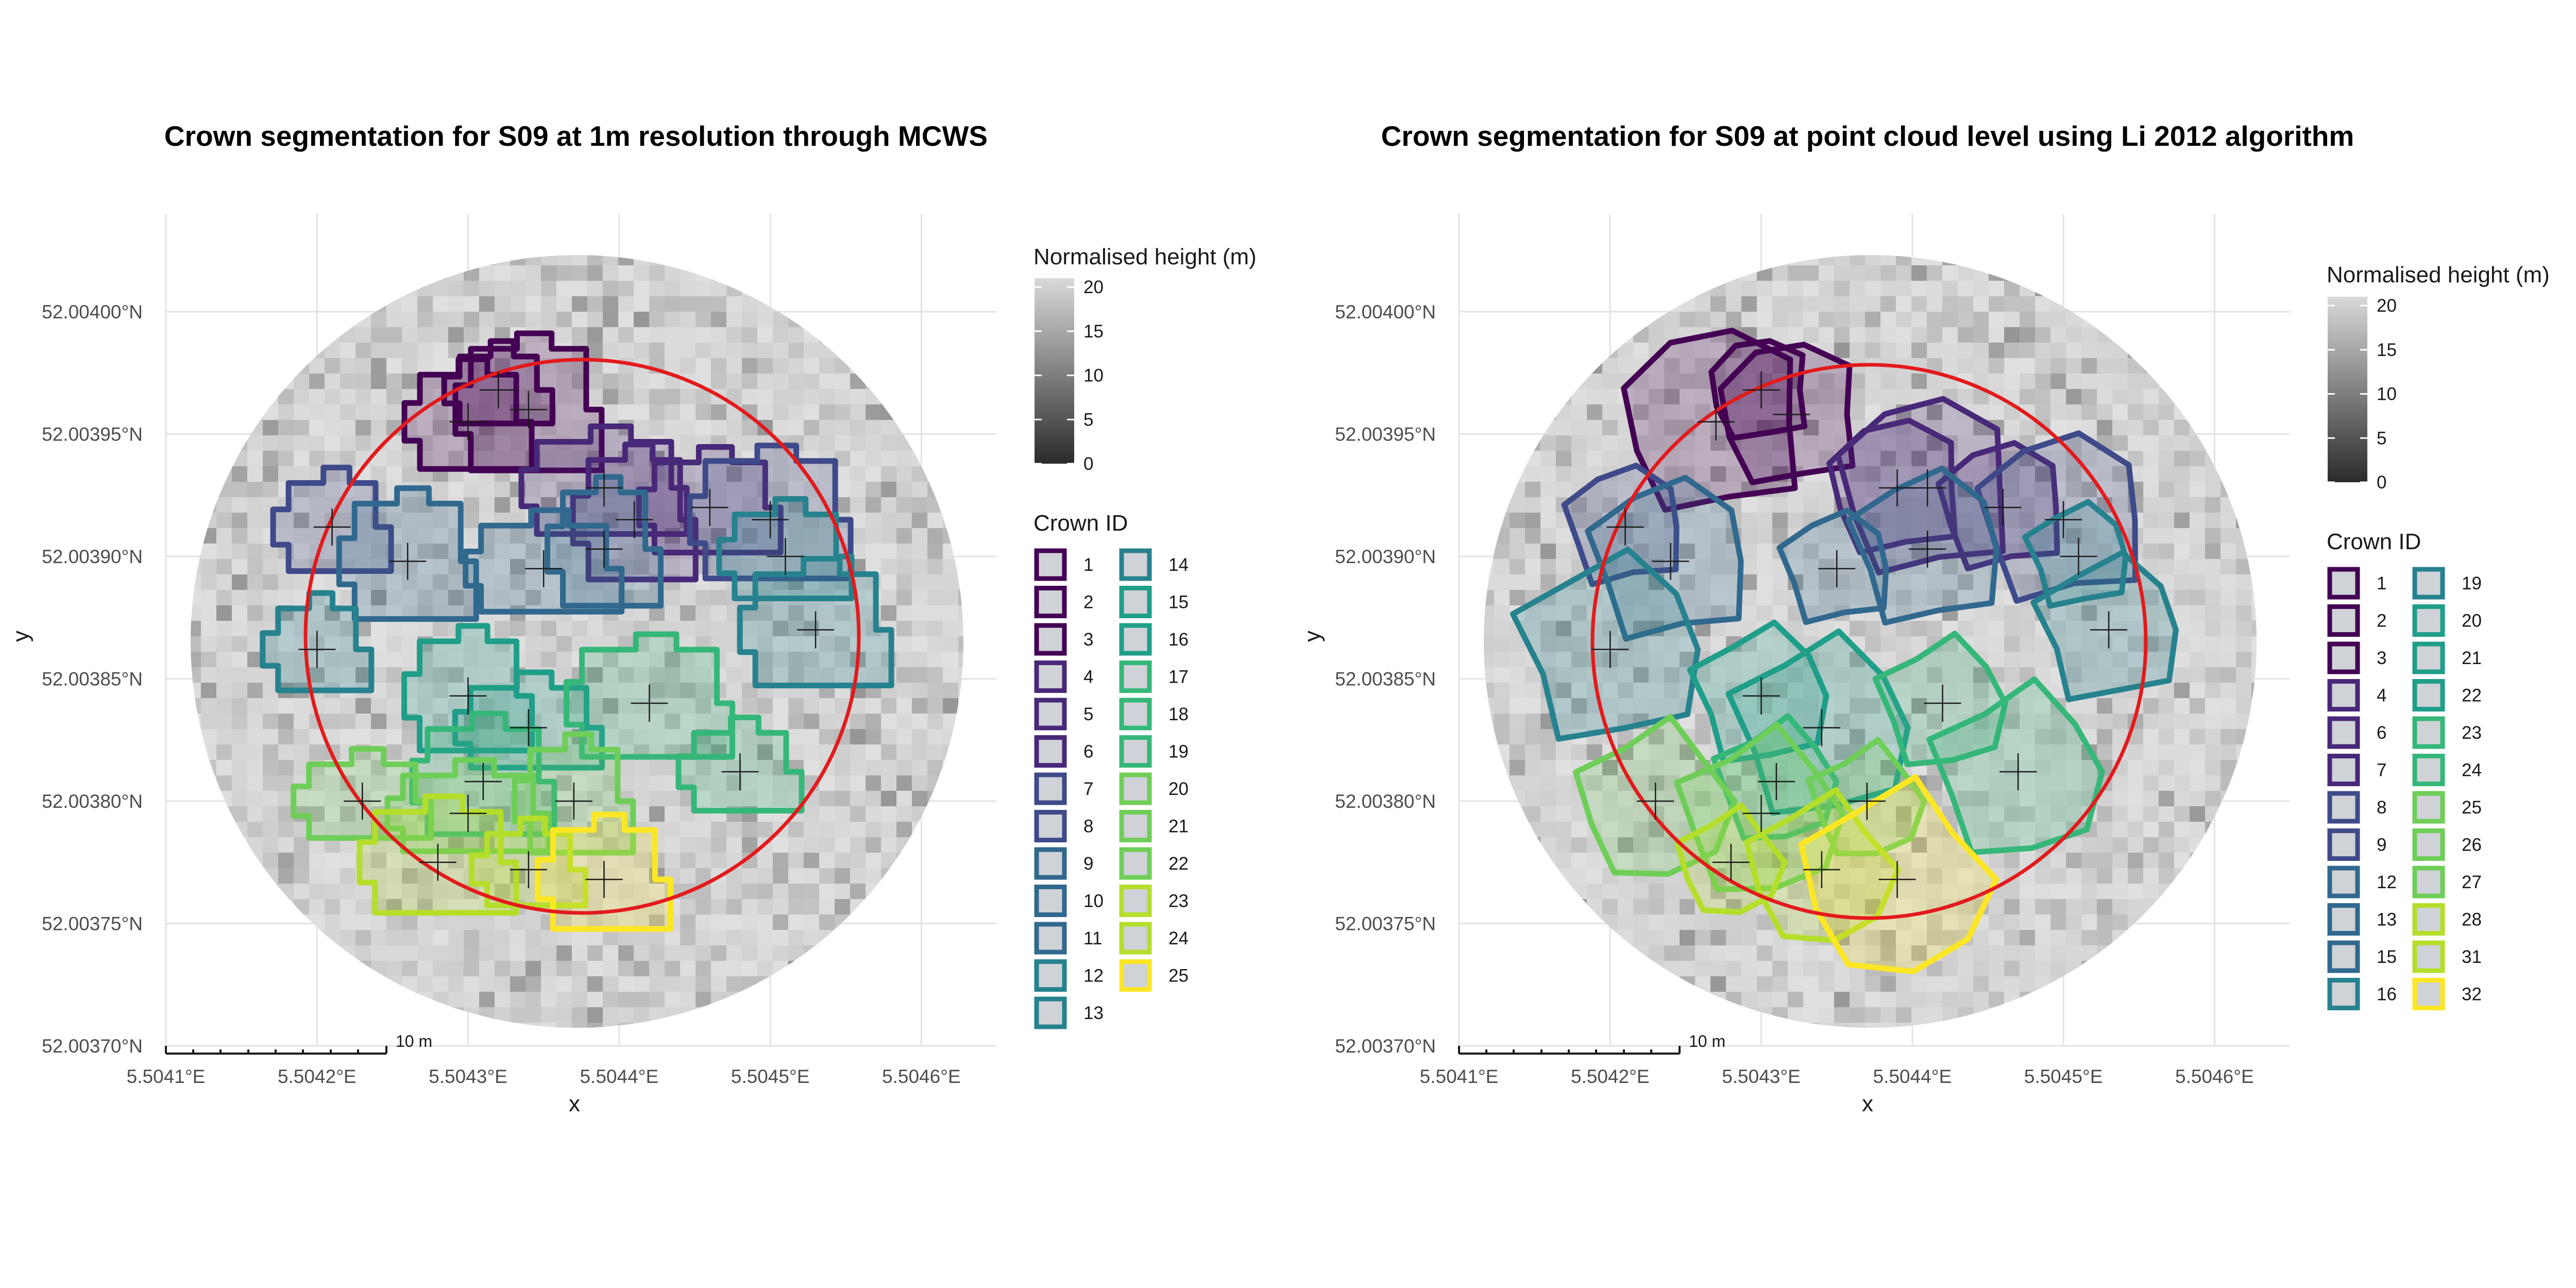  Describe the element at coordinates (92, 1046) in the screenshot. I see `left-y-tick-label: 52.00370°N` at that location.